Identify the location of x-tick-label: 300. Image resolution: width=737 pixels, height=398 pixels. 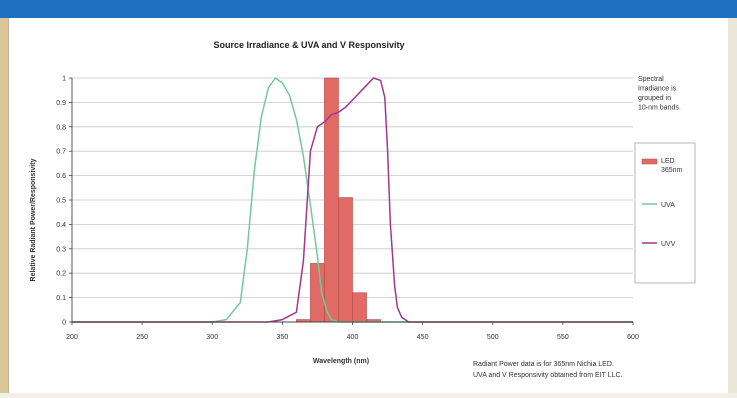
(212, 337).